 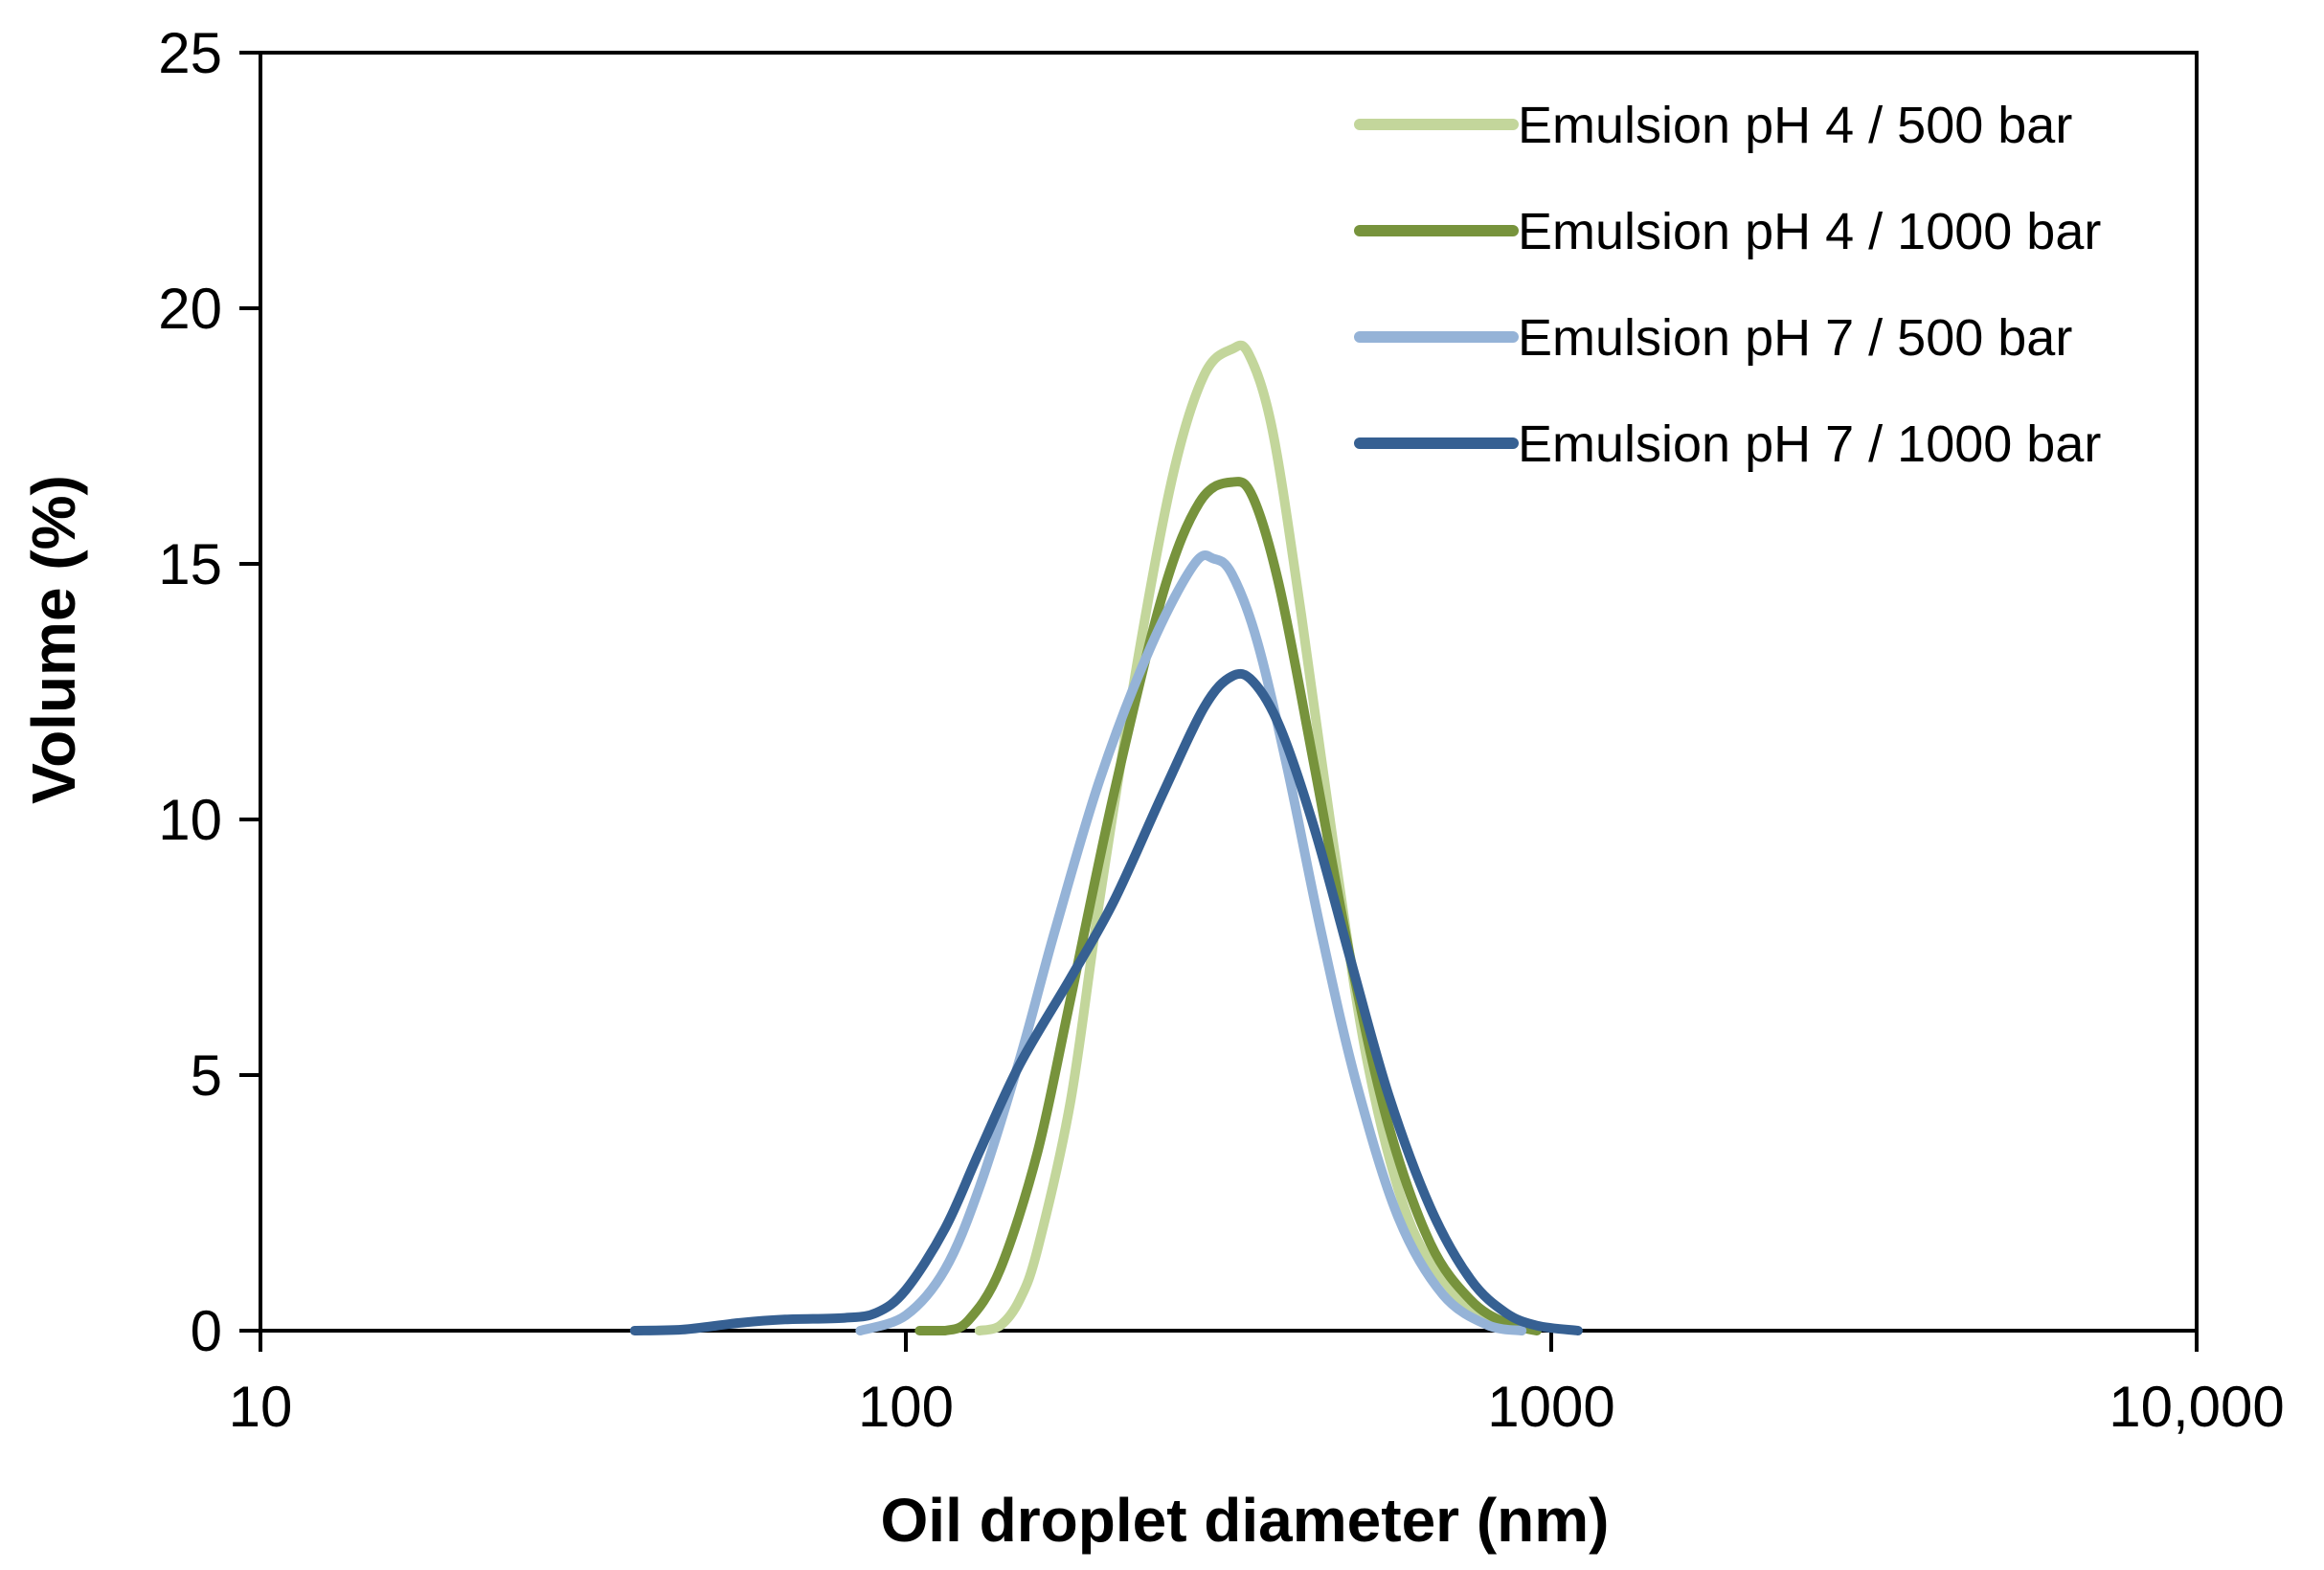 What do you see at coordinates (206, 1075) in the screenshot?
I see `y-tick-label: 5` at bounding box center [206, 1075].